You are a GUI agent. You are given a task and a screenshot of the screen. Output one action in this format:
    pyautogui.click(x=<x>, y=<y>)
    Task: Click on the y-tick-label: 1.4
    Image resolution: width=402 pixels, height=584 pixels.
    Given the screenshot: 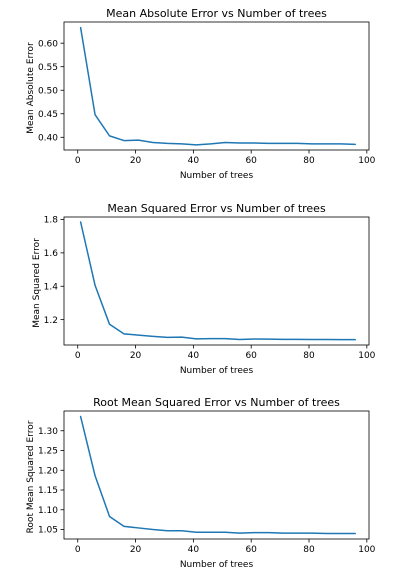 What is the action you would take?
    pyautogui.click(x=51, y=287)
    